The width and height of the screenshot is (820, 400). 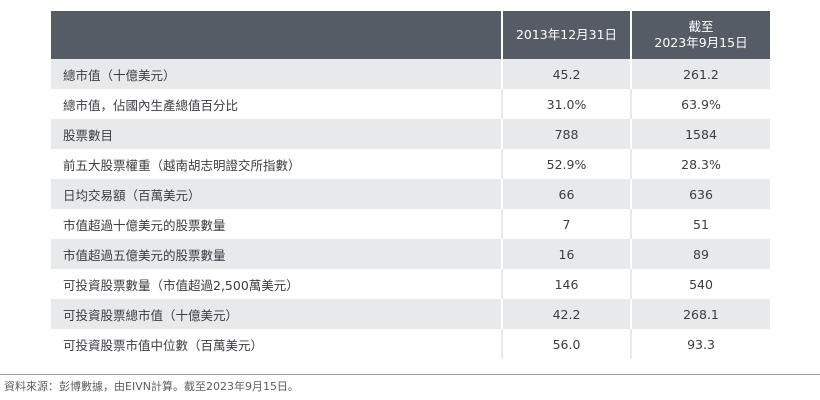 I want to click on row-label: 市值超過五億美元的股票數量, so click(x=276, y=254).